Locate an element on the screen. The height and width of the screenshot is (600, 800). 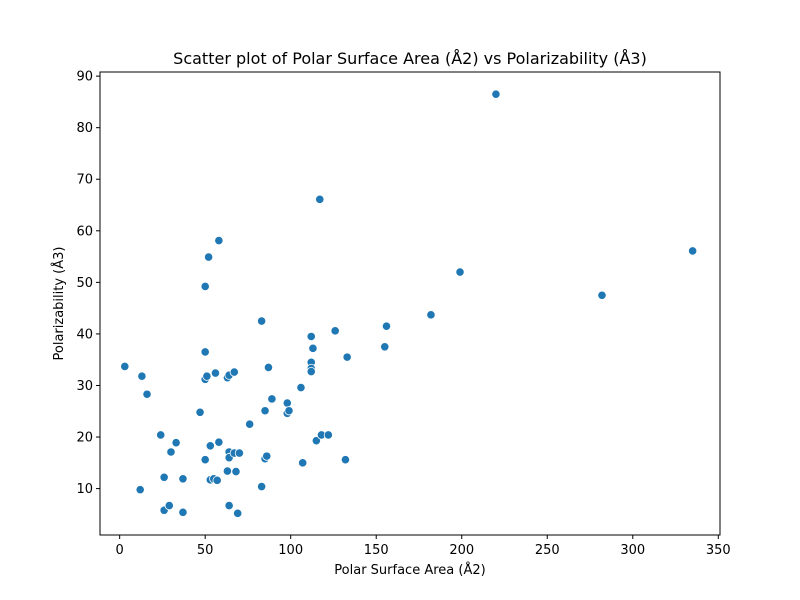
y-tick-label: 80 is located at coordinates (84, 128).